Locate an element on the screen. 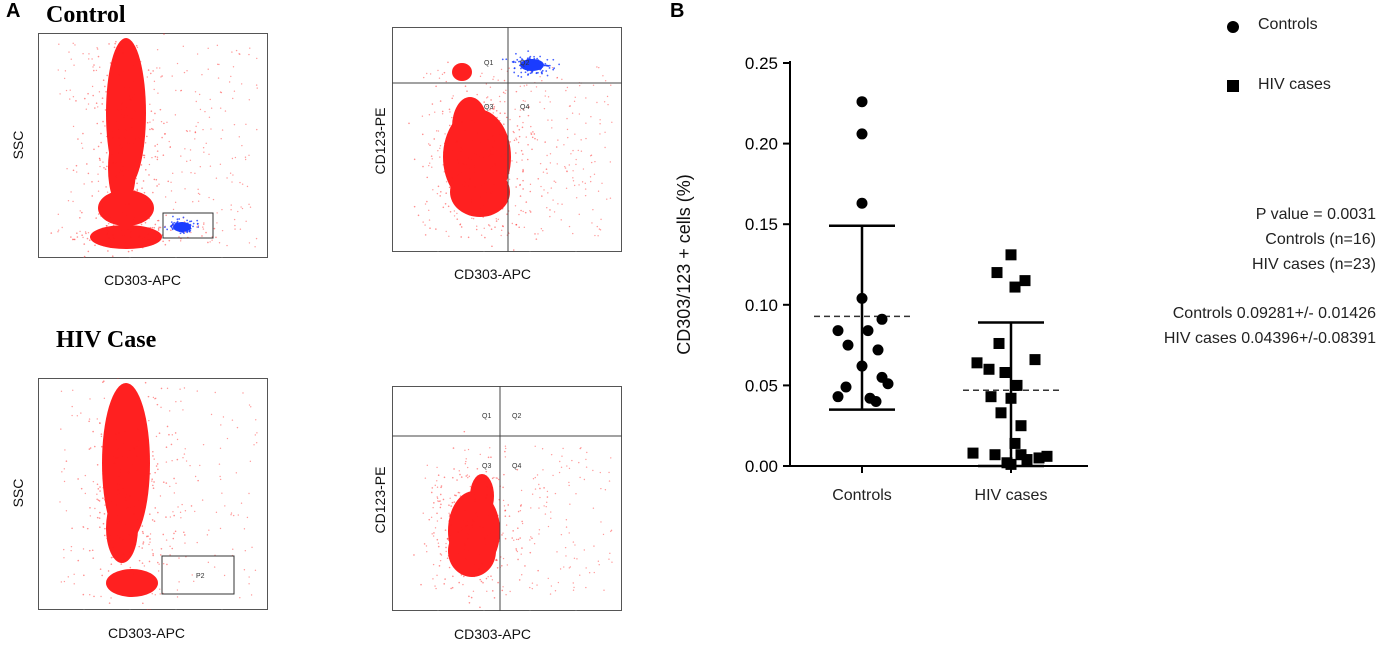 The image size is (1388, 653). facs3-y-label: SSC is located at coordinates (18, 493).